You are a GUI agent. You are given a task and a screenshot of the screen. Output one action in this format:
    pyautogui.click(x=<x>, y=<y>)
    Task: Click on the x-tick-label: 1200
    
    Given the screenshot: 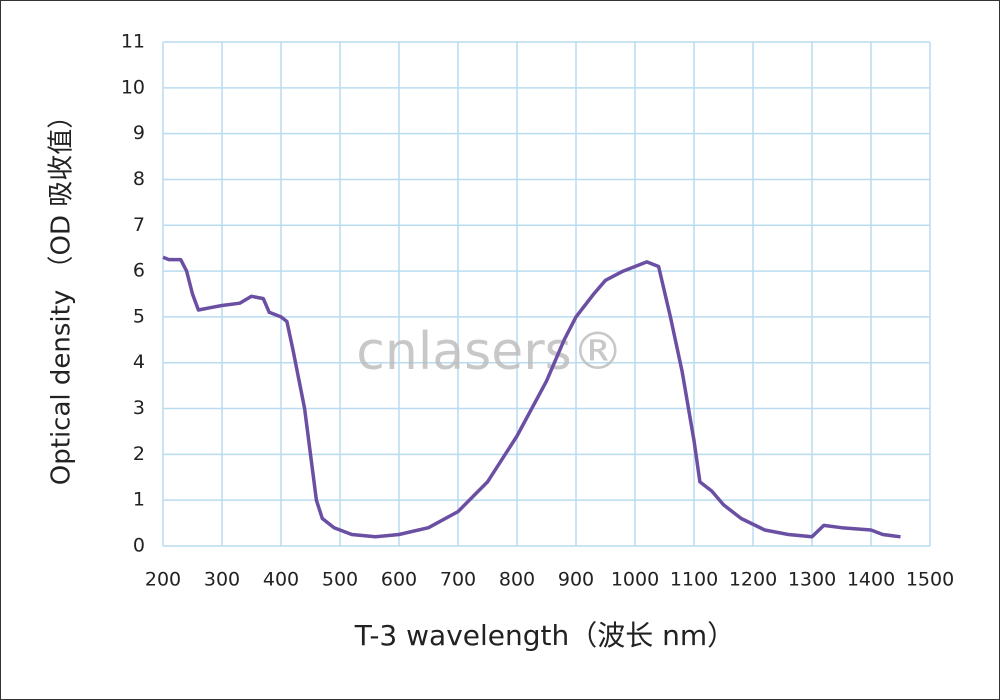 What is the action you would take?
    pyautogui.click(x=753, y=580)
    